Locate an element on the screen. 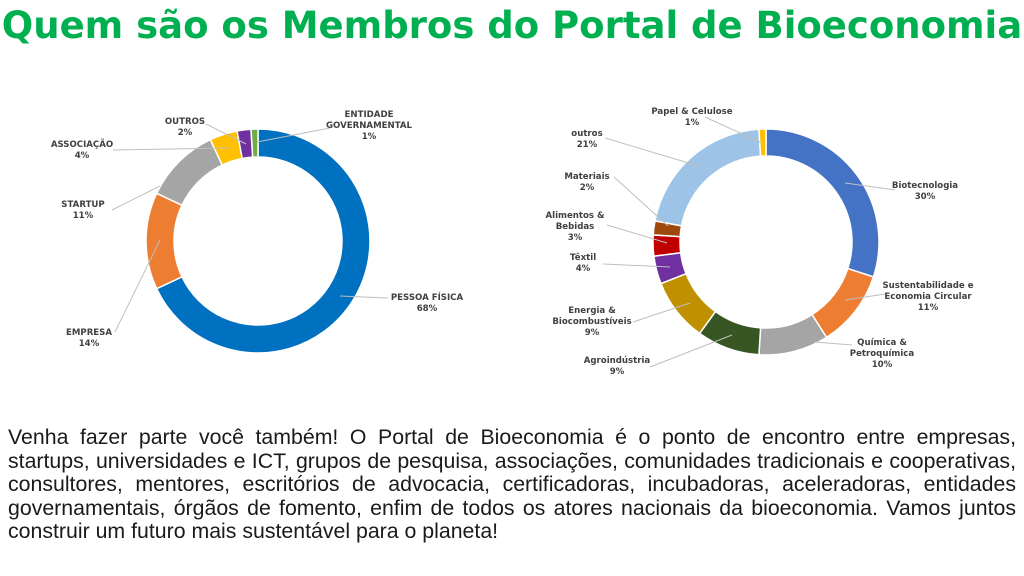 This screenshot has height=576, width=1024. data-label: Alimentos & Bebidas 3% is located at coordinates (575, 227).